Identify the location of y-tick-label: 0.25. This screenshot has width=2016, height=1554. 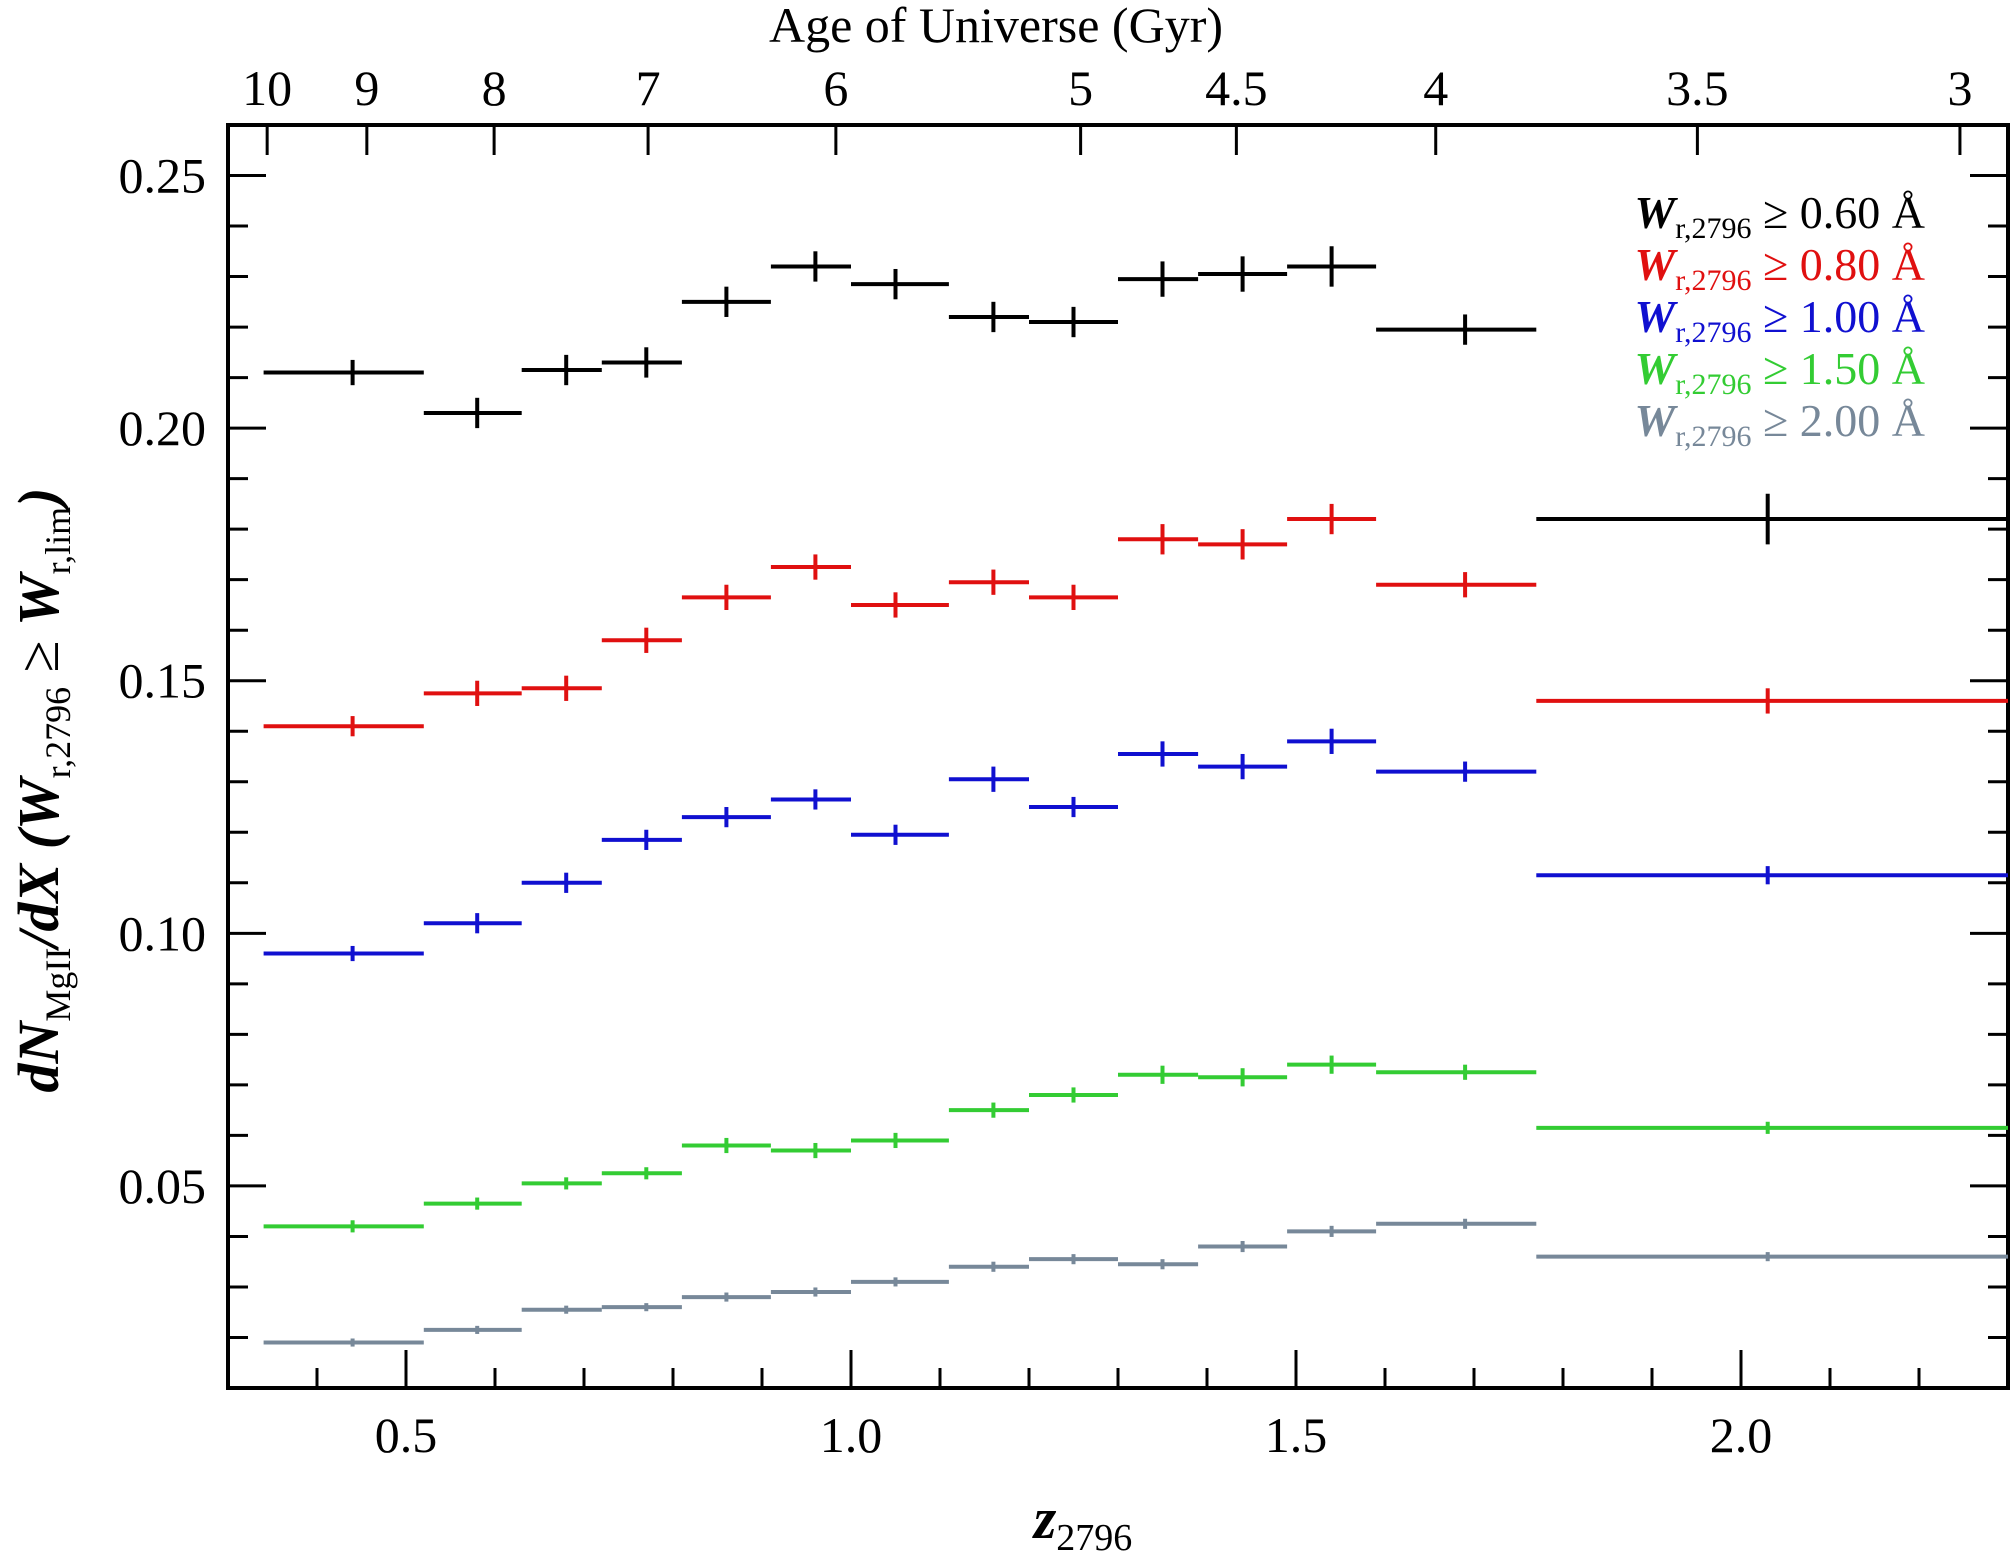
(163, 176).